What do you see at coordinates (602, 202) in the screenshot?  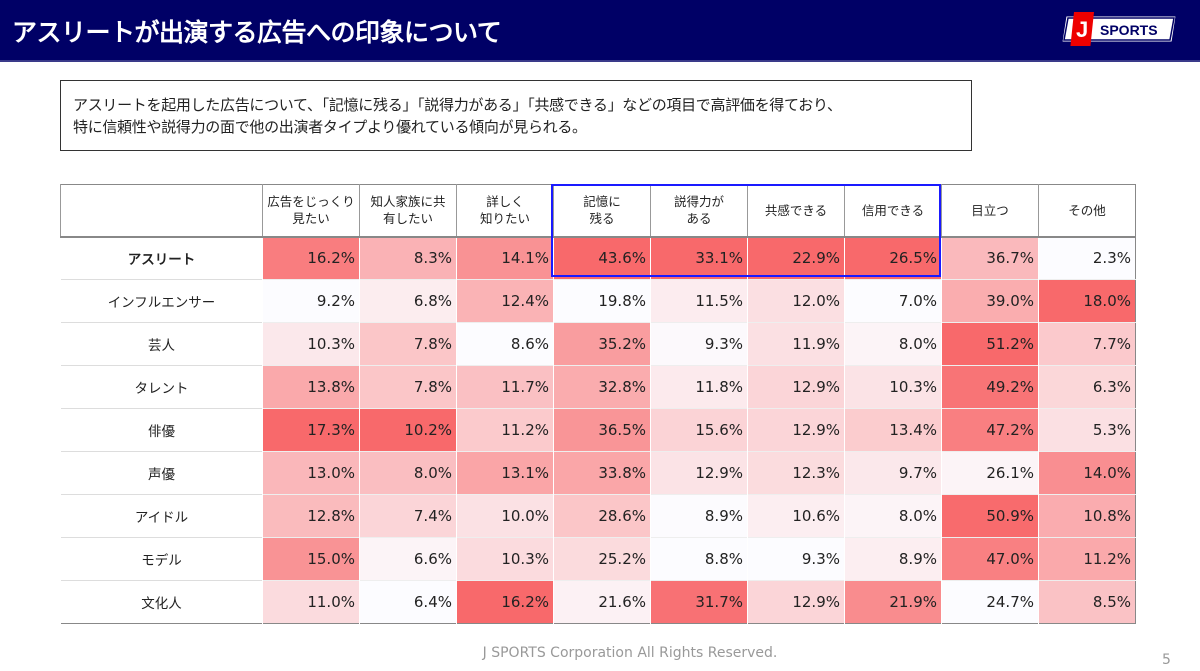 I see `column-header-line: 記憶に` at bounding box center [602, 202].